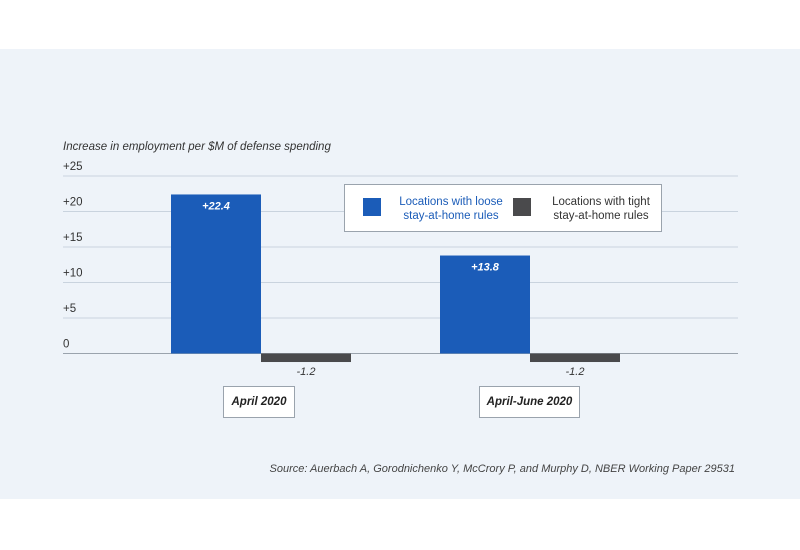  Describe the element at coordinates (522, 207) in the screenshot. I see `legend-swatch-tight` at that location.